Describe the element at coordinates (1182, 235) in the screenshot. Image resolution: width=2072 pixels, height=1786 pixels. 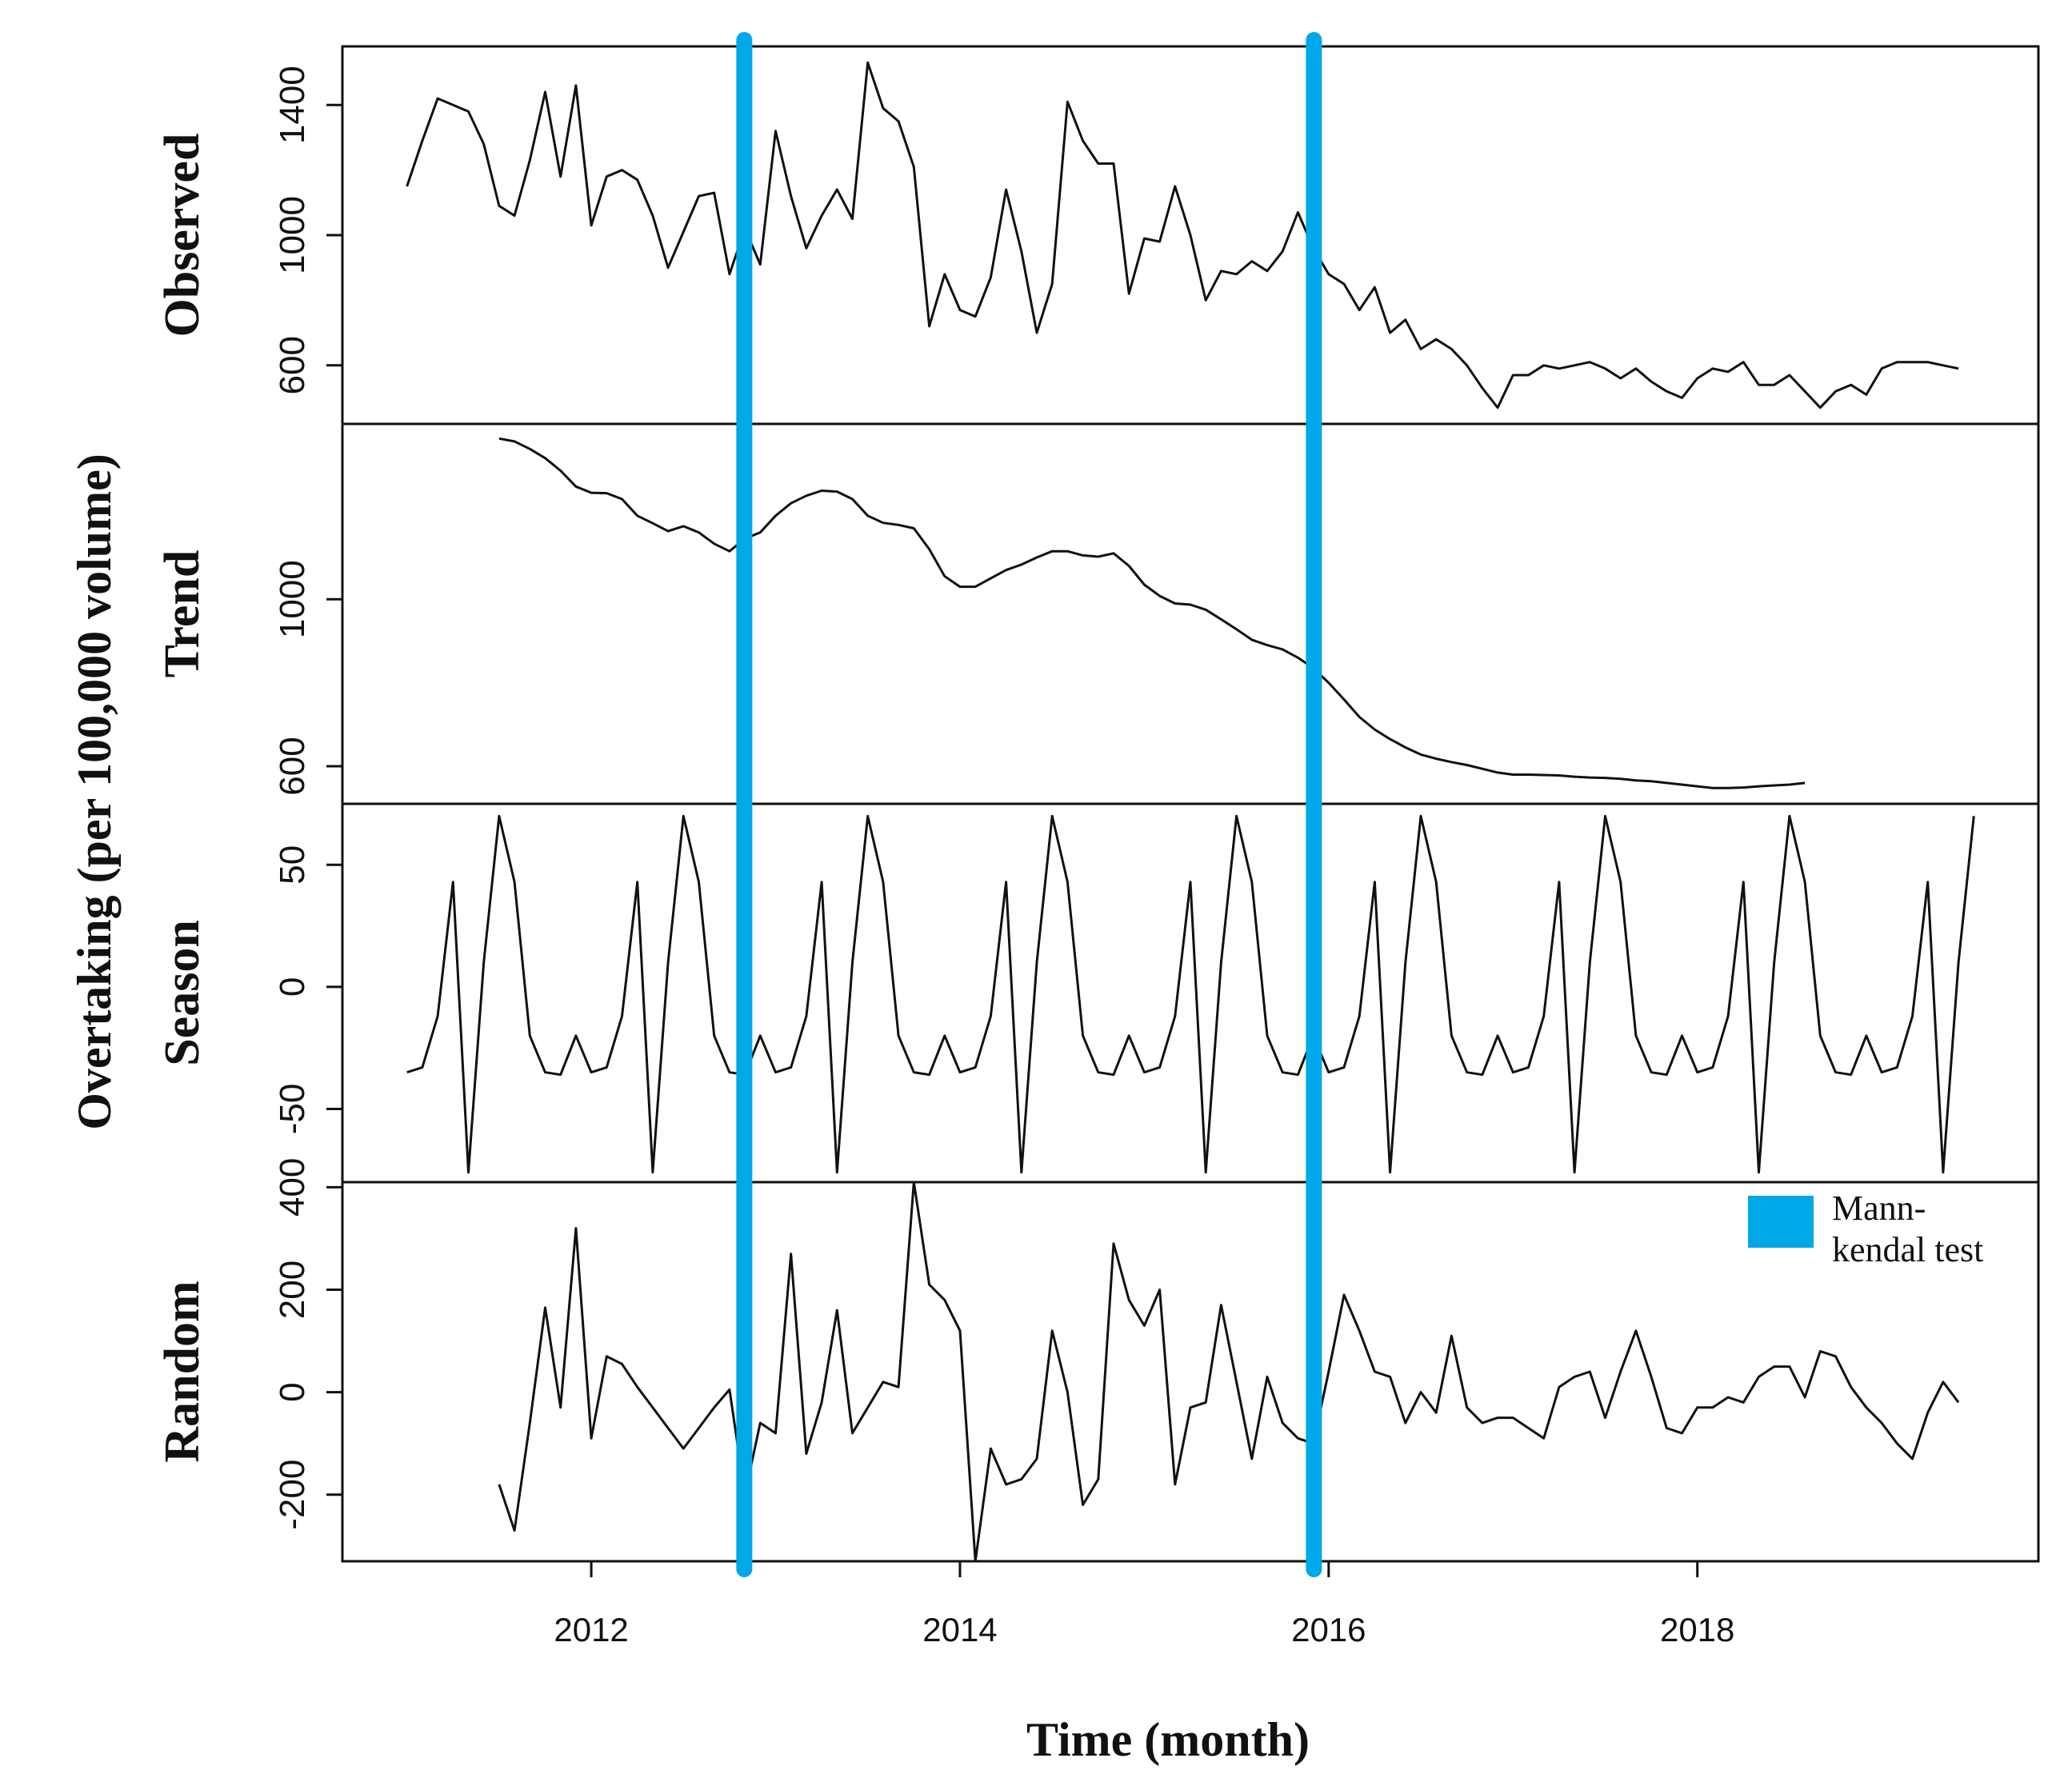
I see `series-line-observed` at that location.